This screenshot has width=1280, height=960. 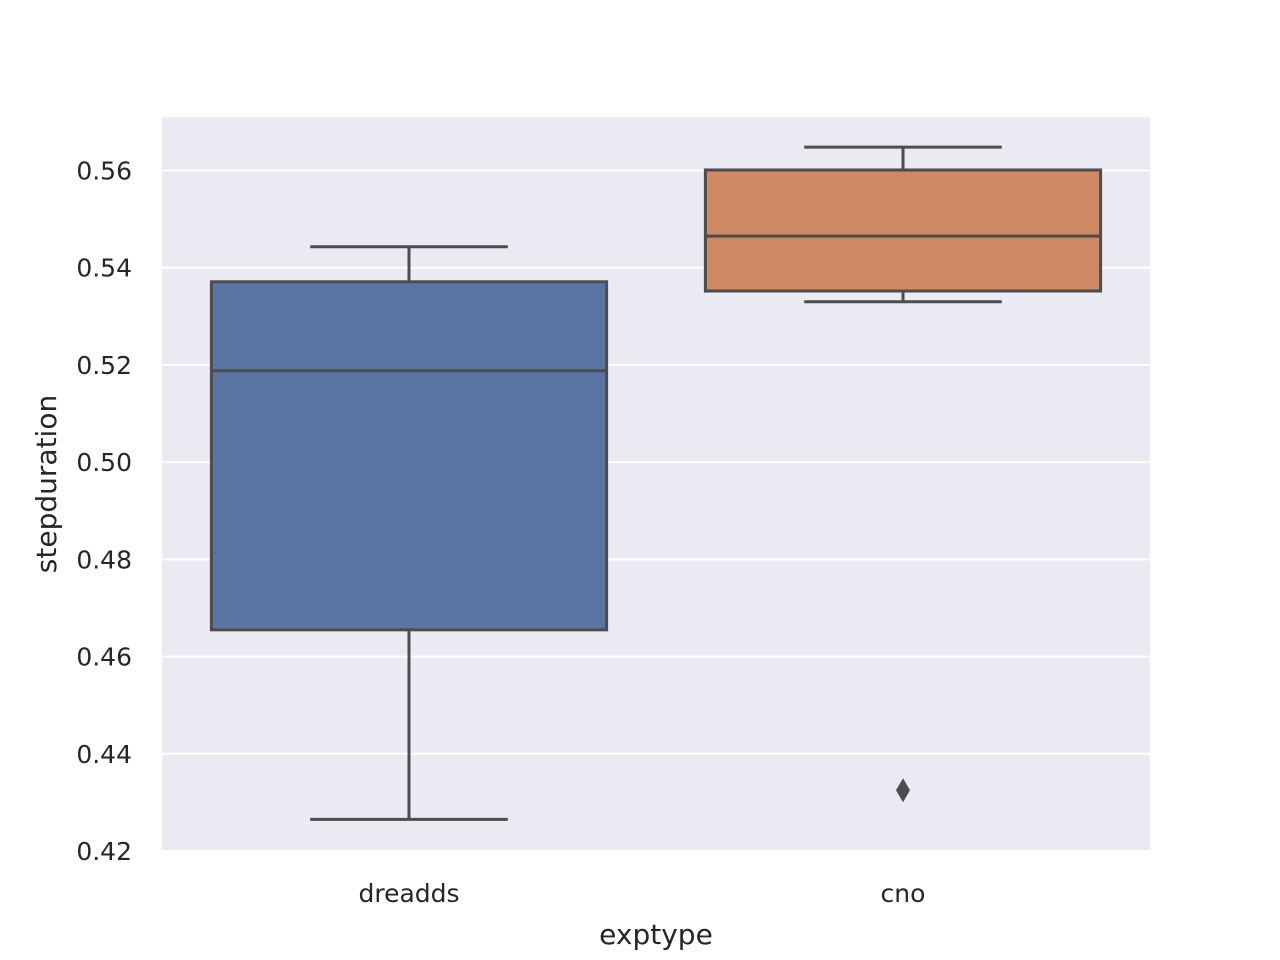 I want to click on x-tick-labels: dreadds cno, so click(x=641, y=893).